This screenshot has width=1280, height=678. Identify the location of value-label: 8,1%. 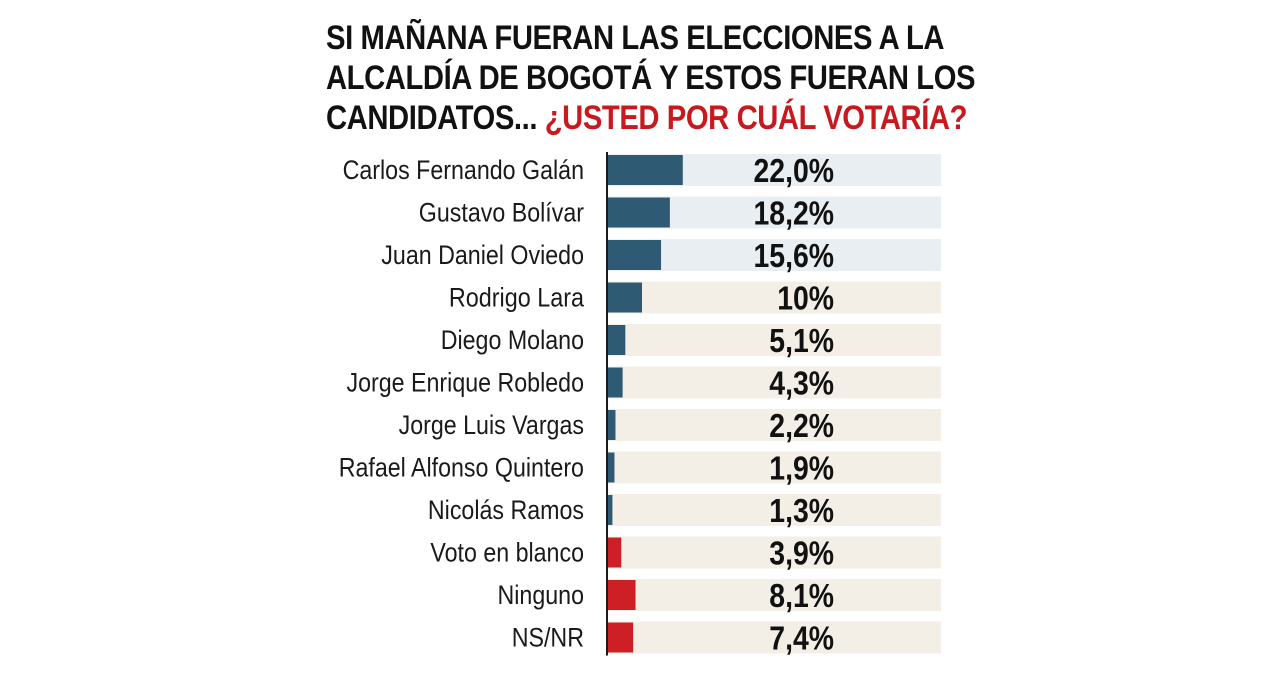
(801, 595).